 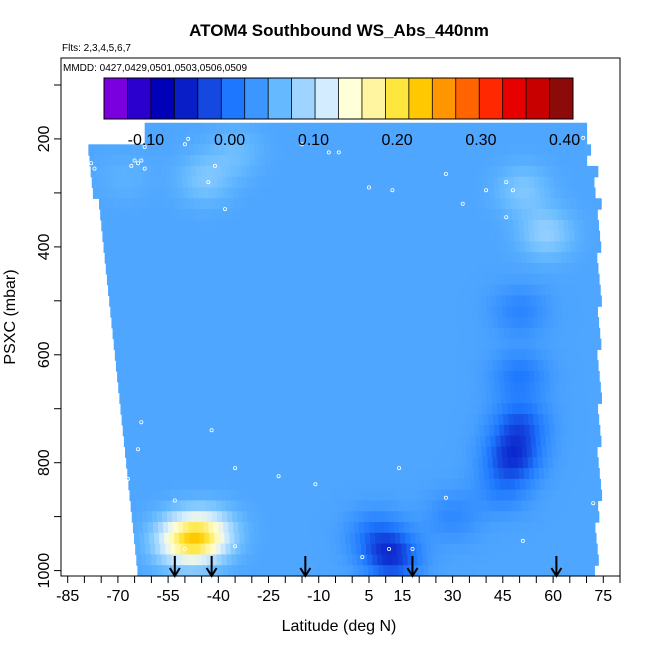 I want to click on sample-point, so click(x=392, y=190).